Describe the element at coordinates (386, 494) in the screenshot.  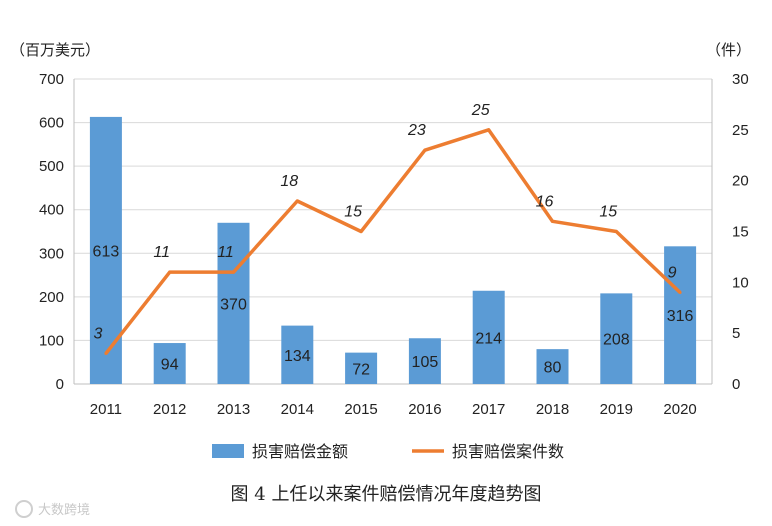
I see `figure-caption: 图 4 上任以来案件赔偿情况年度趋势图` at that location.